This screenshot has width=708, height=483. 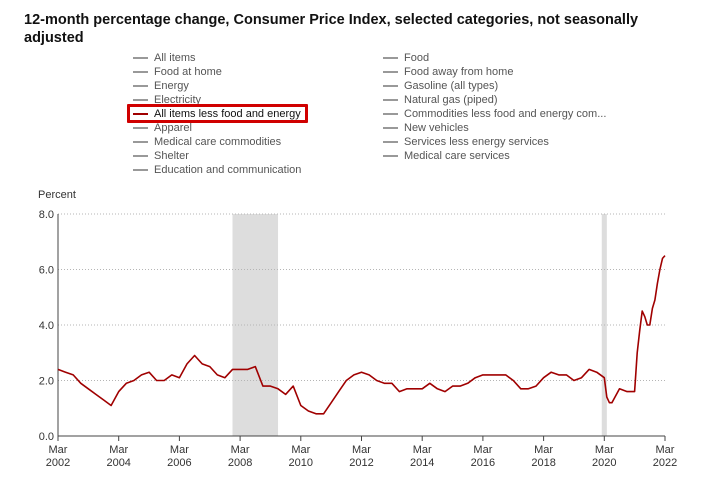 What do you see at coordinates (46, 326) in the screenshot?
I see `y-tick-label: 4.0` at bounding box center [46, 326].